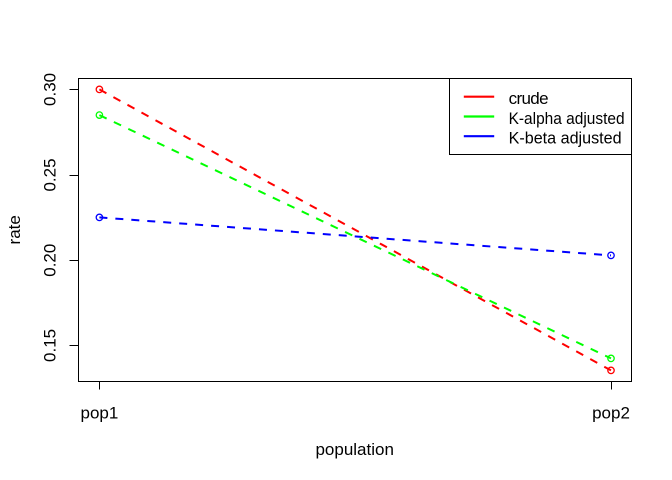 This screenshot has width=672, height=480. What do you see at coordinates (354, 449) in the screenshot?
I see `svg-text: population` at bounding box center [354, 449].